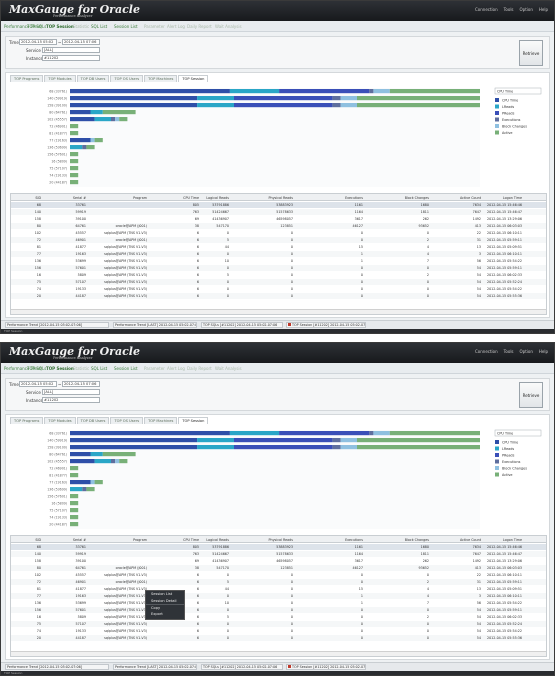 The image size is (555, 678). Describe the element at coordinates (543, 9) in the screenshot. I see `menu-help: Help` at that location.